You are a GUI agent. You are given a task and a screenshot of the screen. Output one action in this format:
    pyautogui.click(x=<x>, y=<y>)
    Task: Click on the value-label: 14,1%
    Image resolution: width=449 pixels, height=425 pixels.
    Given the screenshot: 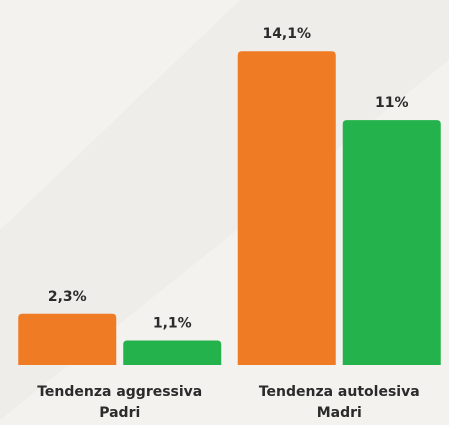 What is the action you would take?
    pyautogui.click(x=286, y=34)
    